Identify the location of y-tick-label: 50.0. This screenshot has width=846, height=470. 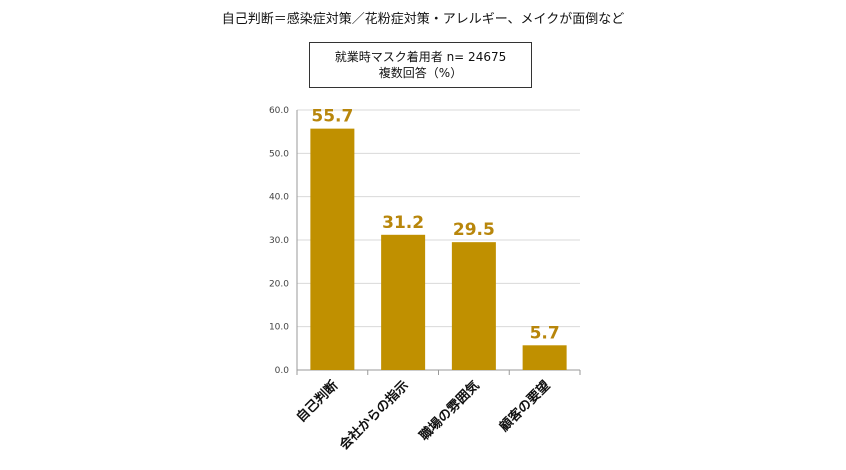
(279, 154).